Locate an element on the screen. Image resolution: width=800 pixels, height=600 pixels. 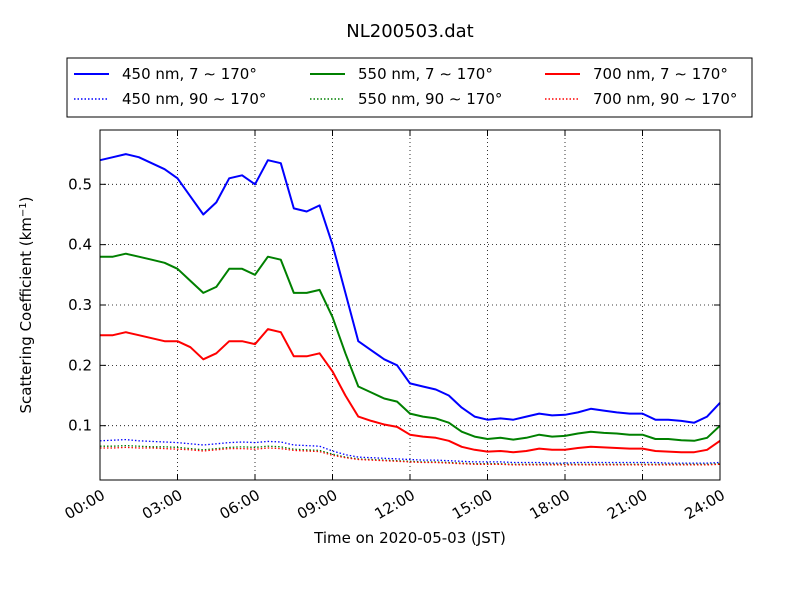
chart-title: NL200503.dat is located at coordinates (409, 31).